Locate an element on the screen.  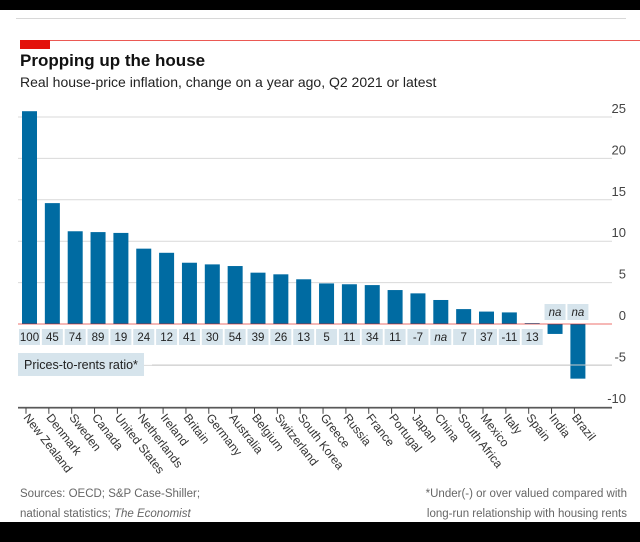
ratio-label: 37 is located at coordinates (486, 338).